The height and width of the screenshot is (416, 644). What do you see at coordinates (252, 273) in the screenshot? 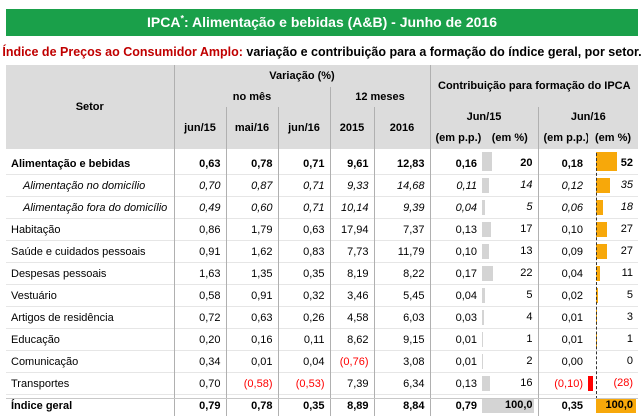
I see `var-mai16-cell: 1,35` at bounding box center [252, 273].